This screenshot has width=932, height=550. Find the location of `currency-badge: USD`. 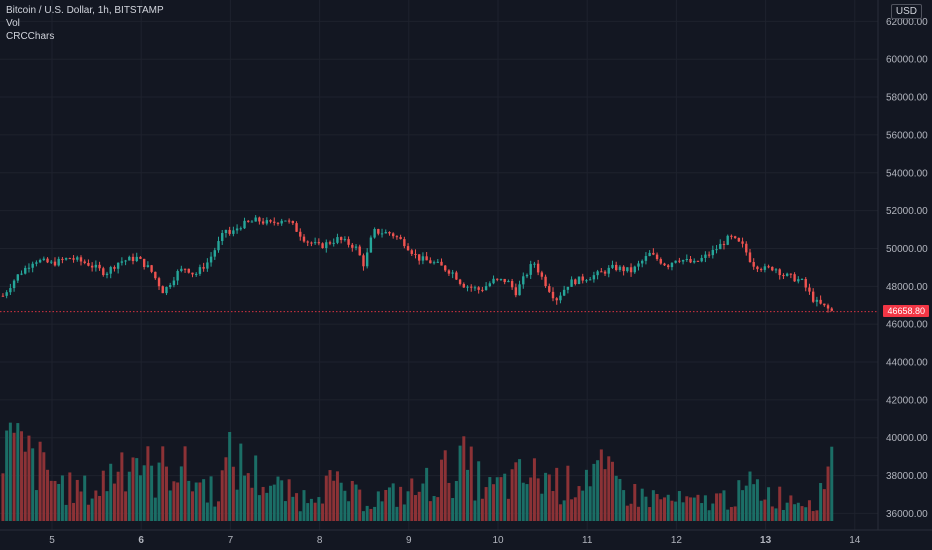

currency-badge: USD is located at coordinates (906, 11).